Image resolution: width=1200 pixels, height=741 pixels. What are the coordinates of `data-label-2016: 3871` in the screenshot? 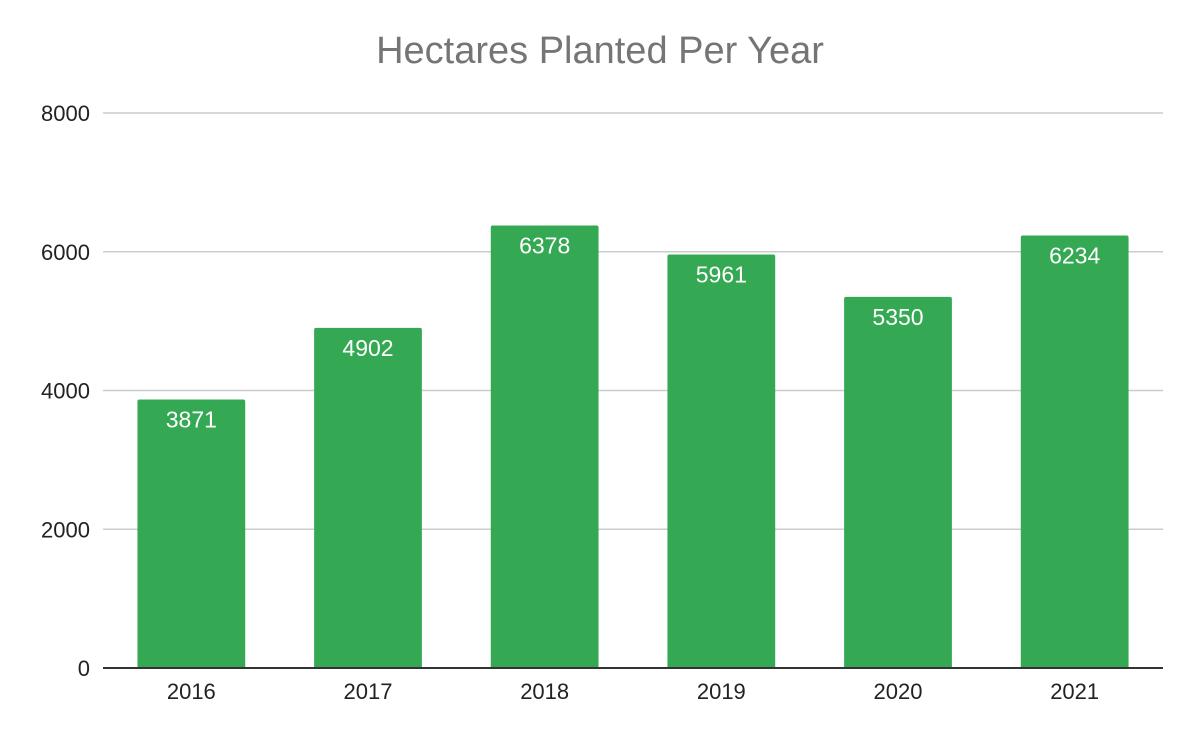 It's located at (191, 419).